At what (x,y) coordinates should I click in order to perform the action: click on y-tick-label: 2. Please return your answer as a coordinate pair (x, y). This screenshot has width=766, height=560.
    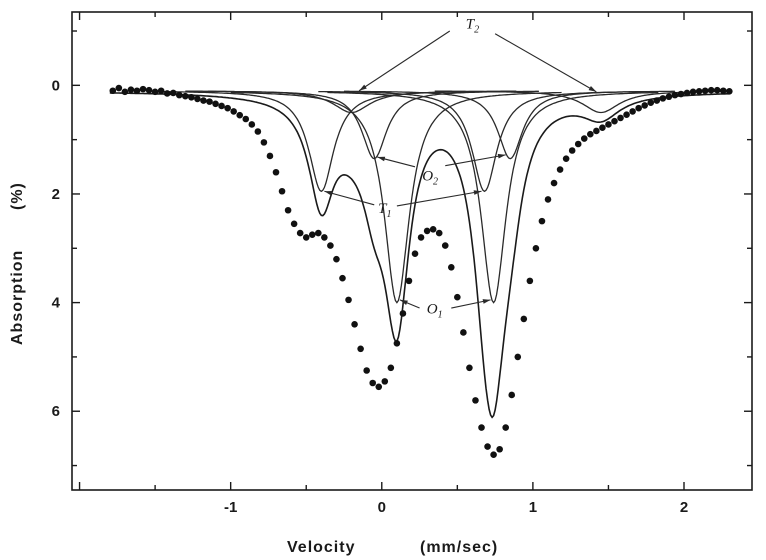
    Looking at the image, I should click on (56, 194).